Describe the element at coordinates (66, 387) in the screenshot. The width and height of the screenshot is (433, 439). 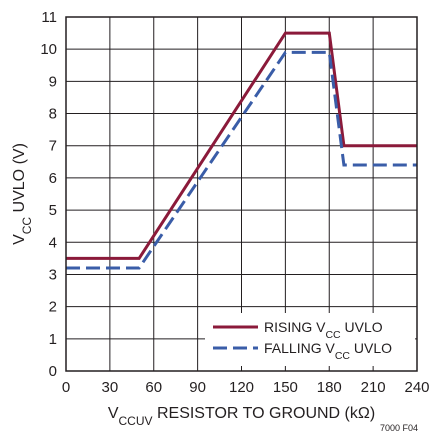
I see `x-tick-label: 0` at that location.